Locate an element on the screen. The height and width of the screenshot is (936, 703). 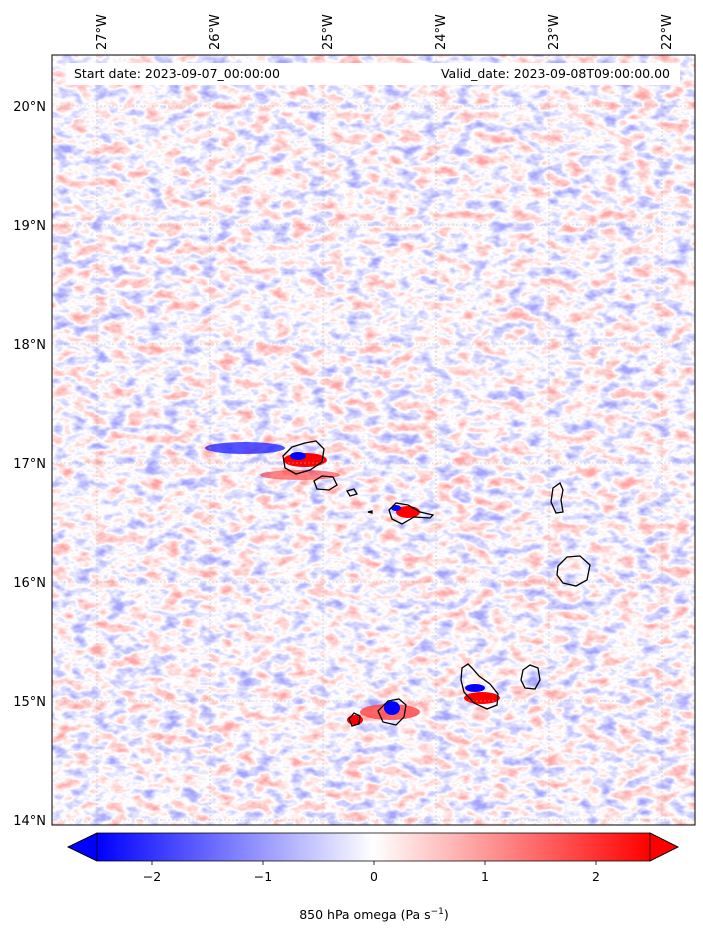
strong-blue-band is located at coordinates (245, 448).